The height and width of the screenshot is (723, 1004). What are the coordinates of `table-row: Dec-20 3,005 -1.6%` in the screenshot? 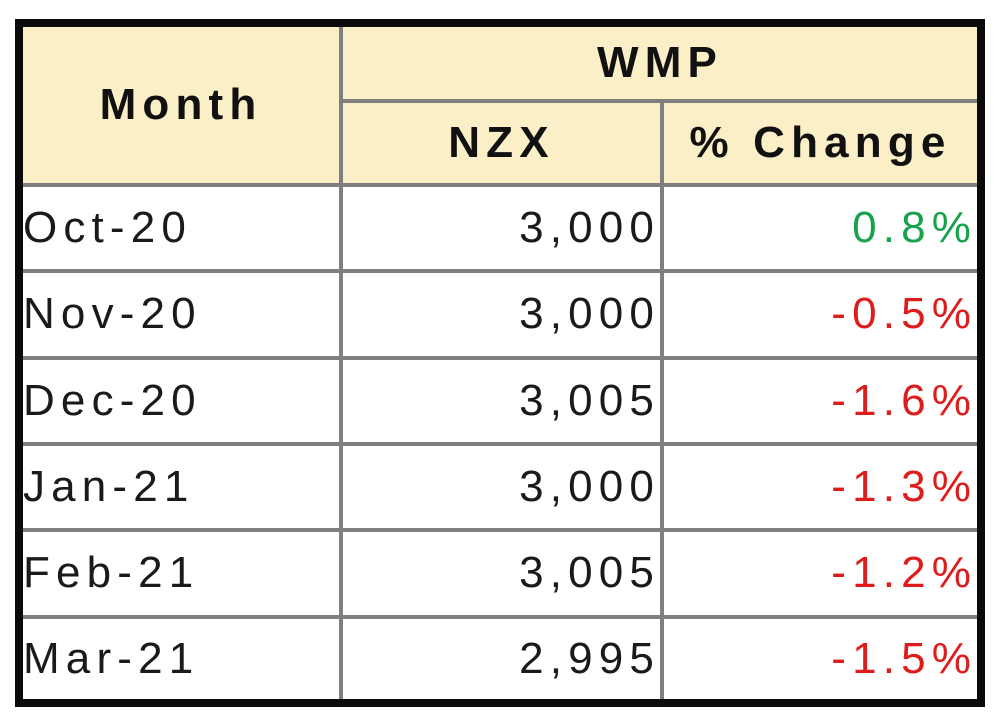 It's located at (500, 400).